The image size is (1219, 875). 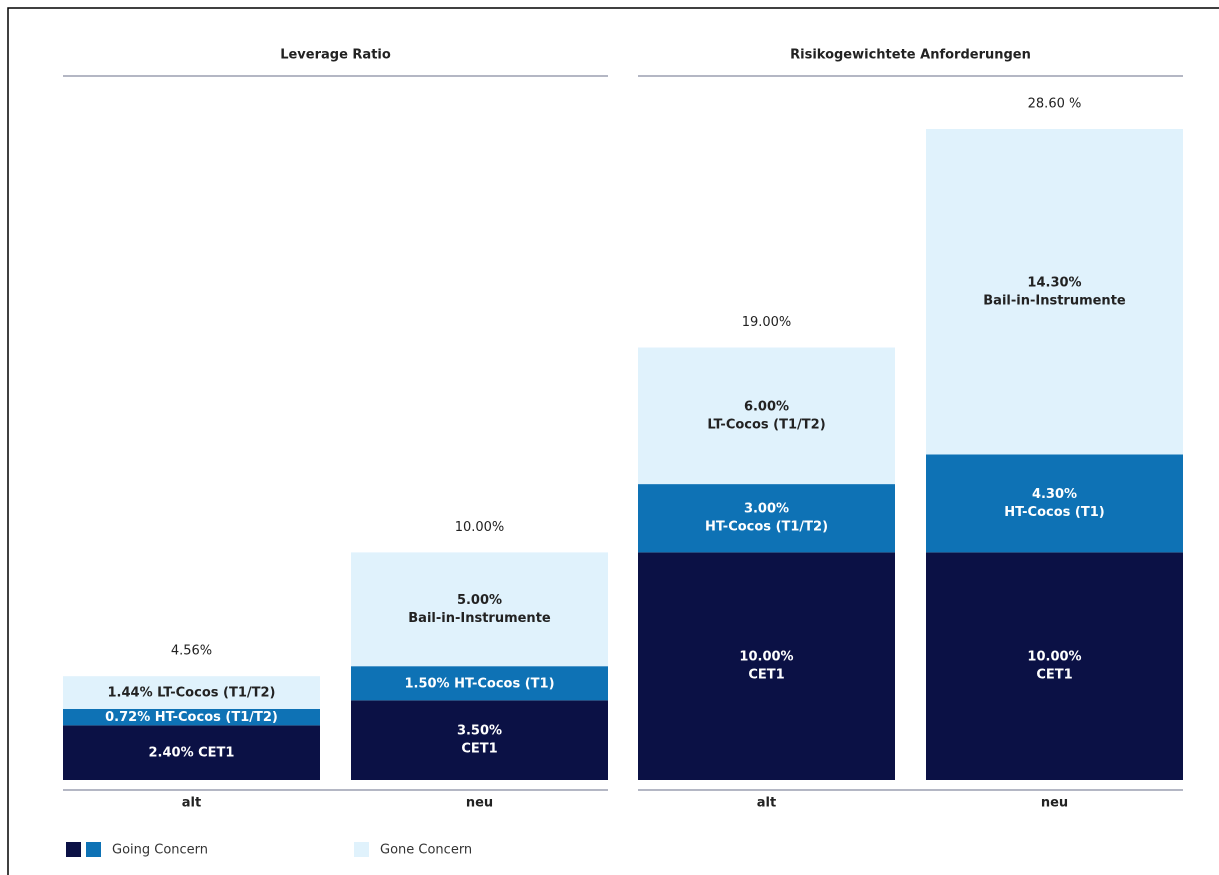 I want to click on panel-title: Leverage Ratio, so click(x=335, y=55).